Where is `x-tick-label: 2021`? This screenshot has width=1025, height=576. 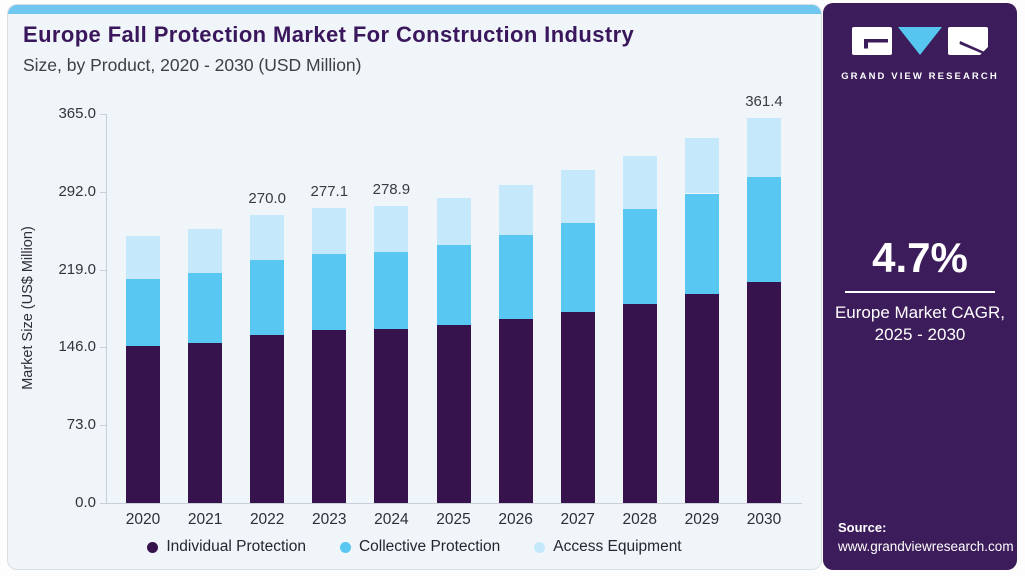 x-tick-label: 2021 is located at coordinates (205, 519).